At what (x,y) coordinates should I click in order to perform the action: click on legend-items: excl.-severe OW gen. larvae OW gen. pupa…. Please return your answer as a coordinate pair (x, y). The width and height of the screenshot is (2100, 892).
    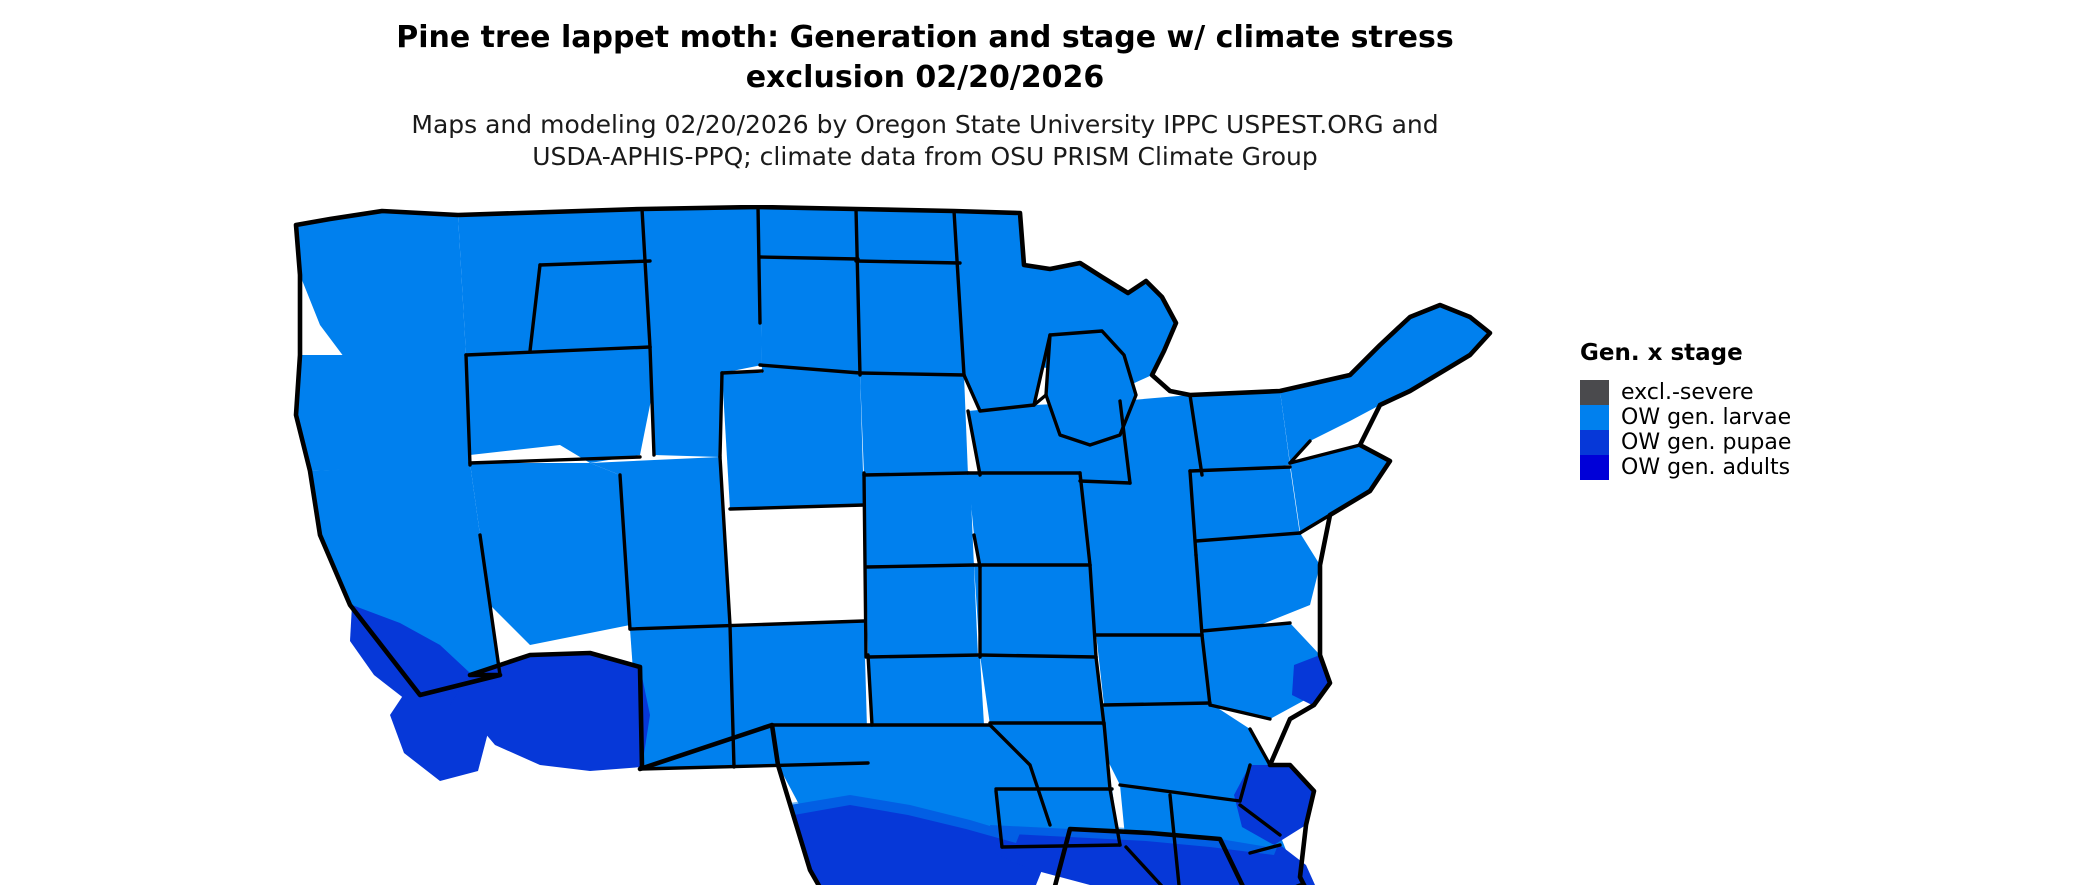
    Looking at the image, I should click on (1750, 430).